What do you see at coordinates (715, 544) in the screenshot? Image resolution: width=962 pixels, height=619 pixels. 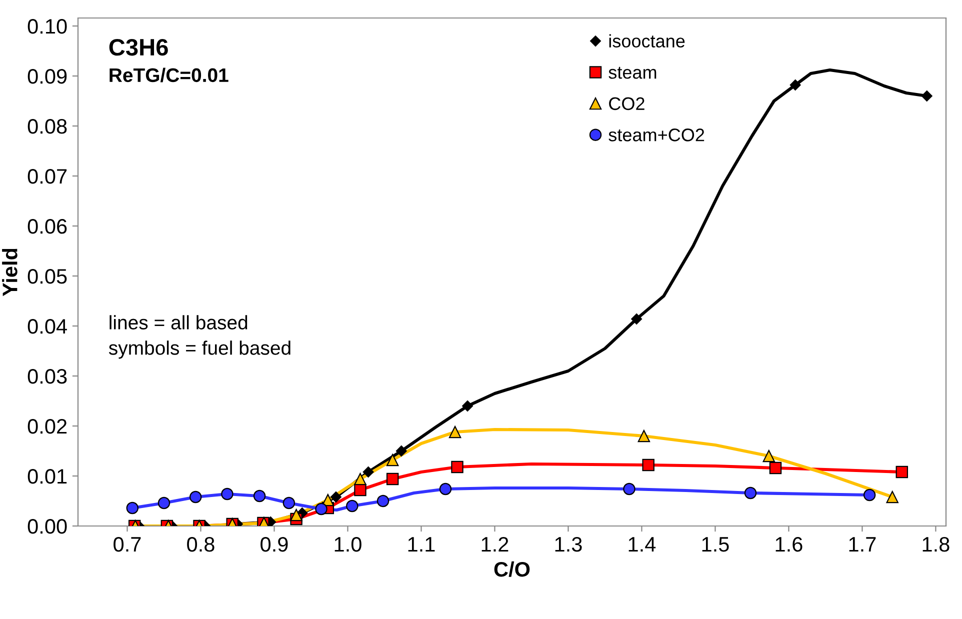 I see `x-tick-label: 1.5` at bounding box center [715, 544].